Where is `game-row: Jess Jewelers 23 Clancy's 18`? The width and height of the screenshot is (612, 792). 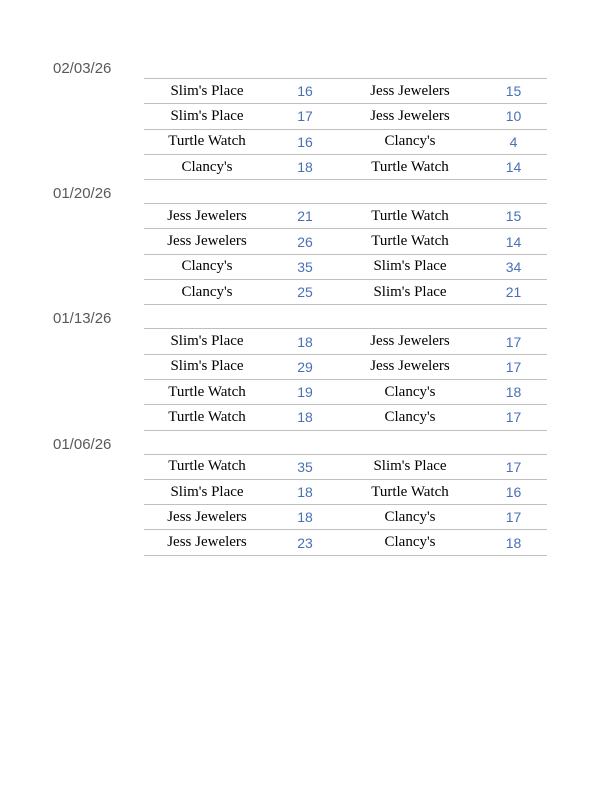 game-row: Jess Jewelers 23 Clancy's 18 is located at coordinates (345, 541).